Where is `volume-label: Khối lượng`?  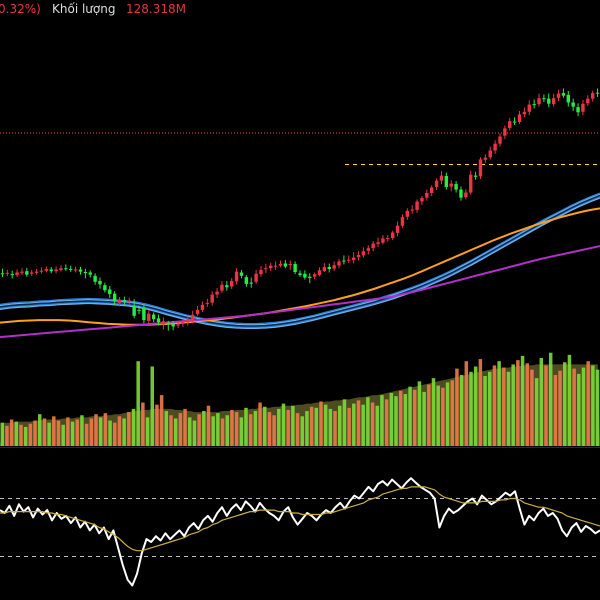 volume-label: Khối lượng is located at coordinates (83, 9).